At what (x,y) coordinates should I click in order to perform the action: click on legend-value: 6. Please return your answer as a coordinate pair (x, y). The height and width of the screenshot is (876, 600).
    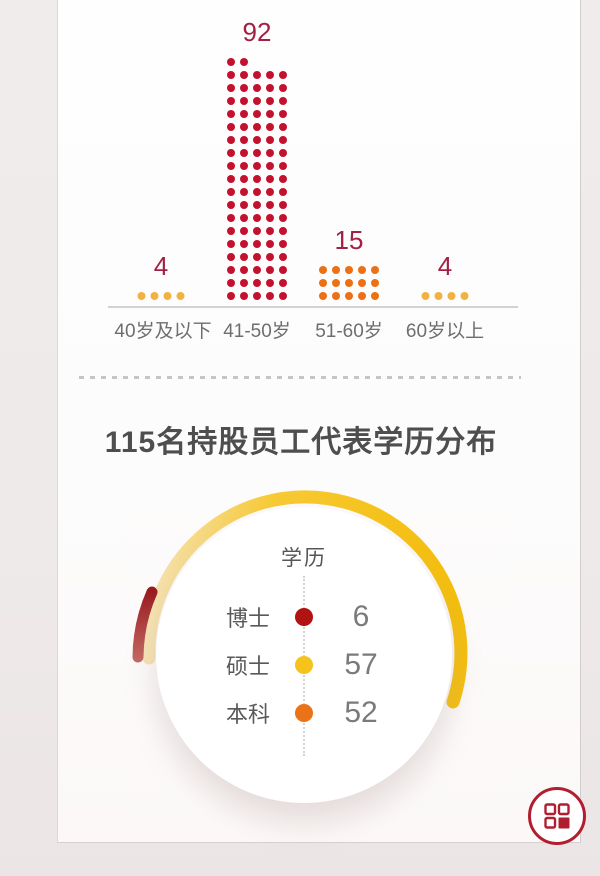
    Looking at the image, I should click on (361, 616).